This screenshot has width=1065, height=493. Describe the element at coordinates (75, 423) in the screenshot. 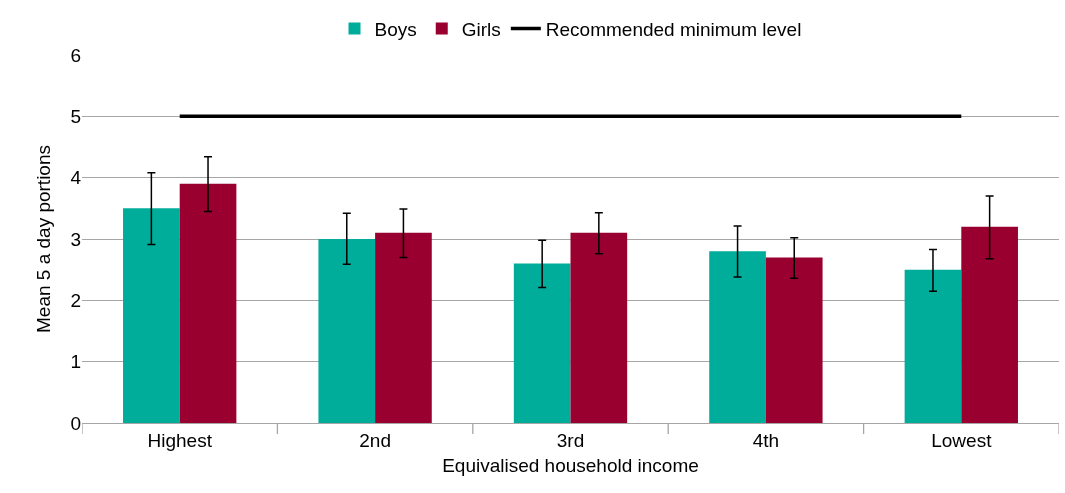

I see `y-tick-label: 0` at that location.